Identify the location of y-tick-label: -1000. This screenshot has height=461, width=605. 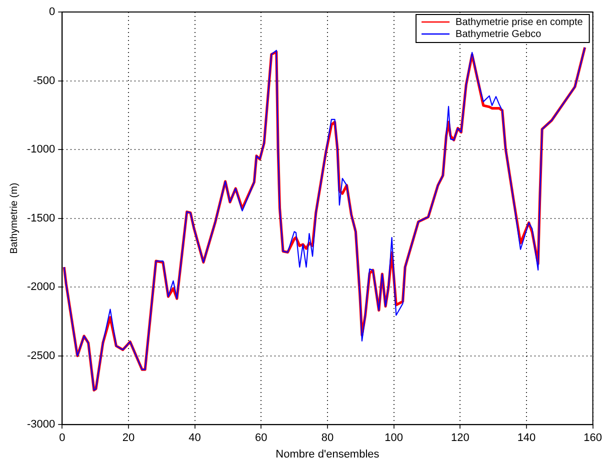
(41, 150).